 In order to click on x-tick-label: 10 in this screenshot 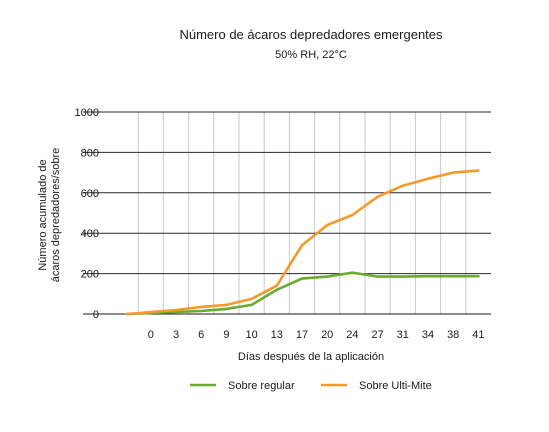, I will do `click(251, 335)`.